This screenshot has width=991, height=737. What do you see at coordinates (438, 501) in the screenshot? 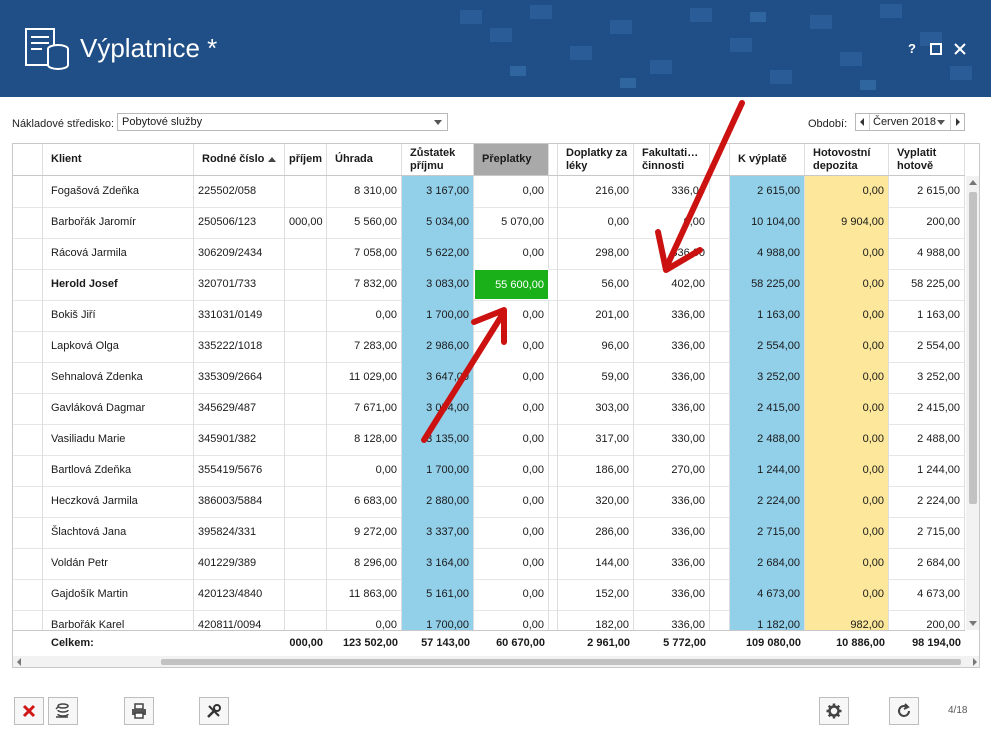
I see `remaining-income-cell: 2 880,00` at bounding box center [438, 501].